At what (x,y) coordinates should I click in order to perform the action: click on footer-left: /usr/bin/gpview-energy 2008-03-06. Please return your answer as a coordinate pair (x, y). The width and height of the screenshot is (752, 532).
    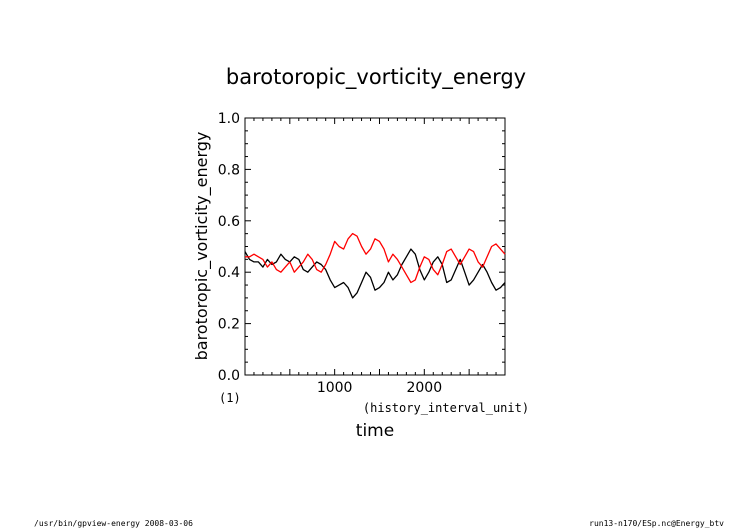
    Looking at the image, I should click on (113, 523).